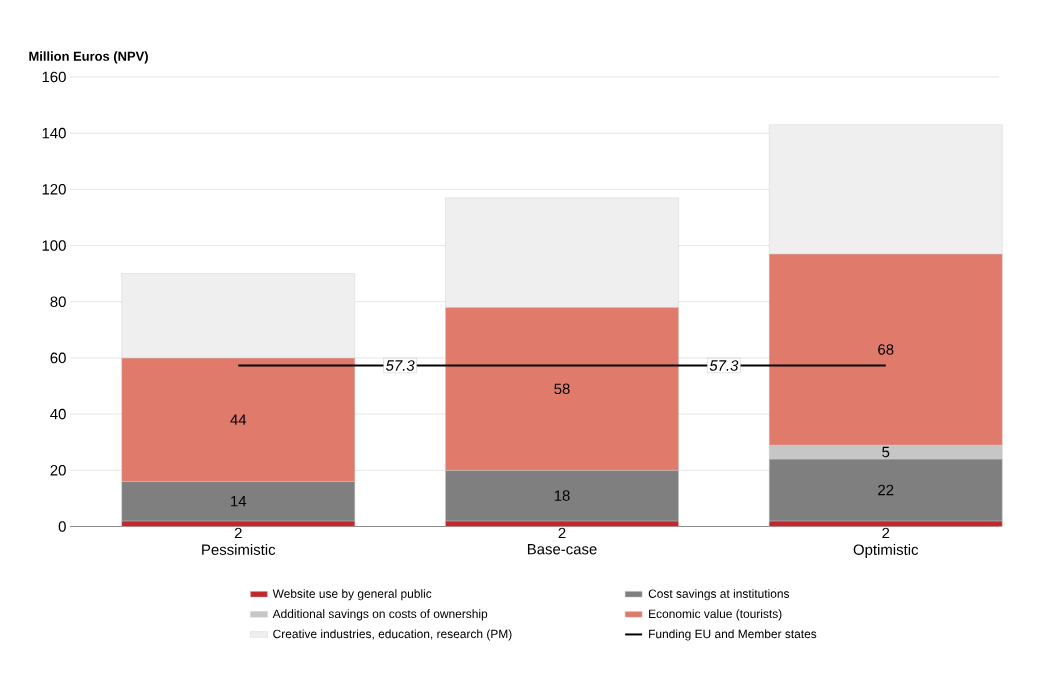 The image size is (1059, 676). I want to click on legend-label: Additional savings on costs of ownership, so click(380, 615).